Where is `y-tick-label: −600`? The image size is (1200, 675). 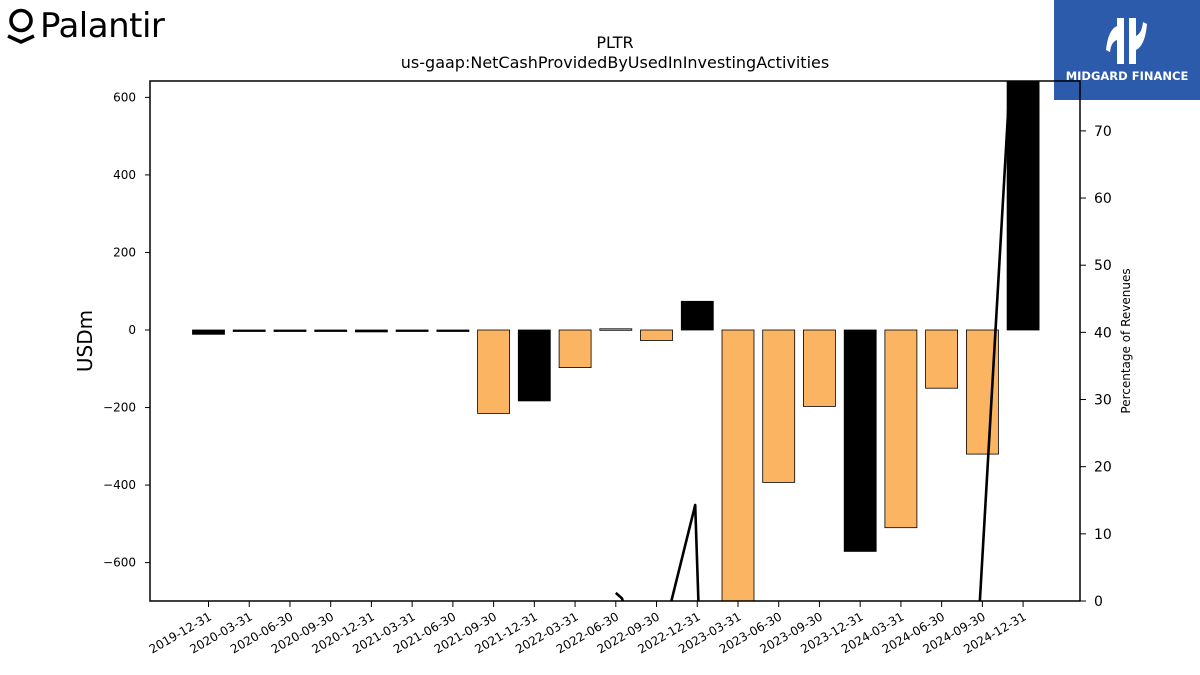 y-tick-label: −600 is located at coordinates (119, 563).